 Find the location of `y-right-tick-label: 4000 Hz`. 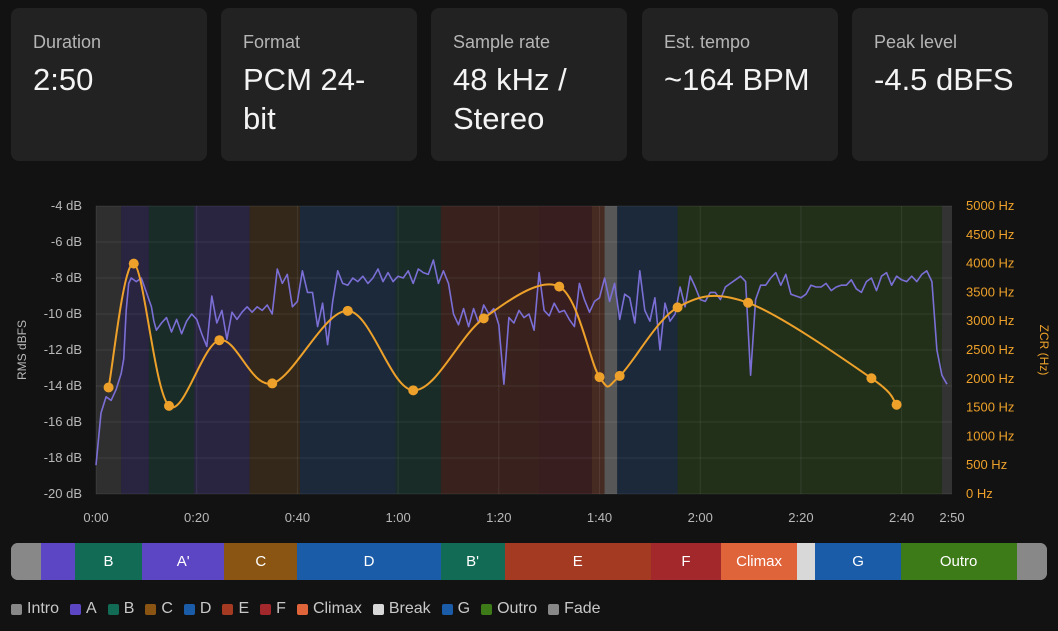

y-right-tick-label: 4000 Hz is located at coordinates (990, 263).